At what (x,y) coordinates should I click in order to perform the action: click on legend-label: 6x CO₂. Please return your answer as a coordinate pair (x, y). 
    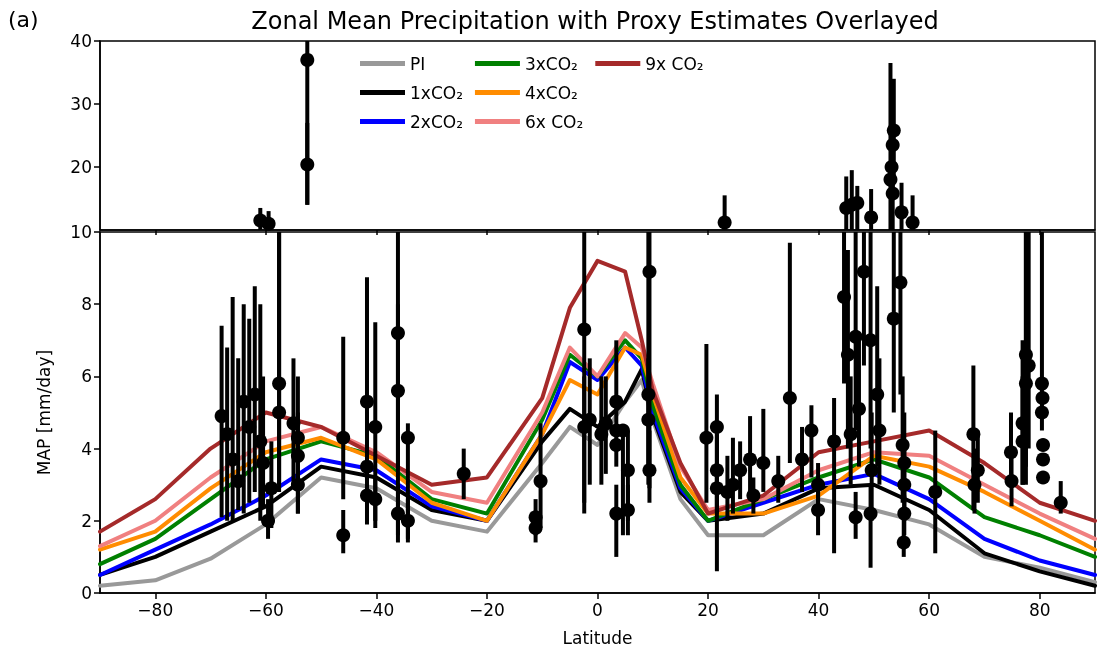
    Looking at the image, I should click on (554, 121).